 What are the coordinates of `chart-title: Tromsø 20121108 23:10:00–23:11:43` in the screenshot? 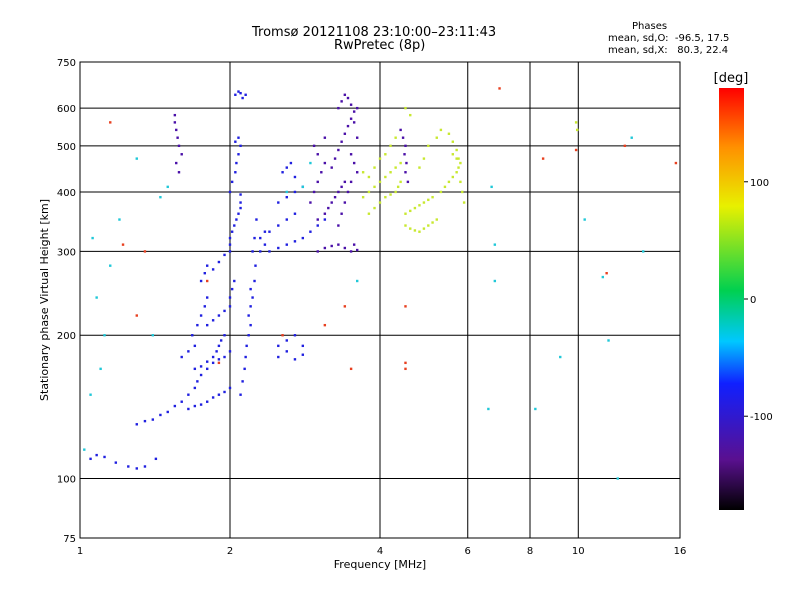 It's located at (374, 32).